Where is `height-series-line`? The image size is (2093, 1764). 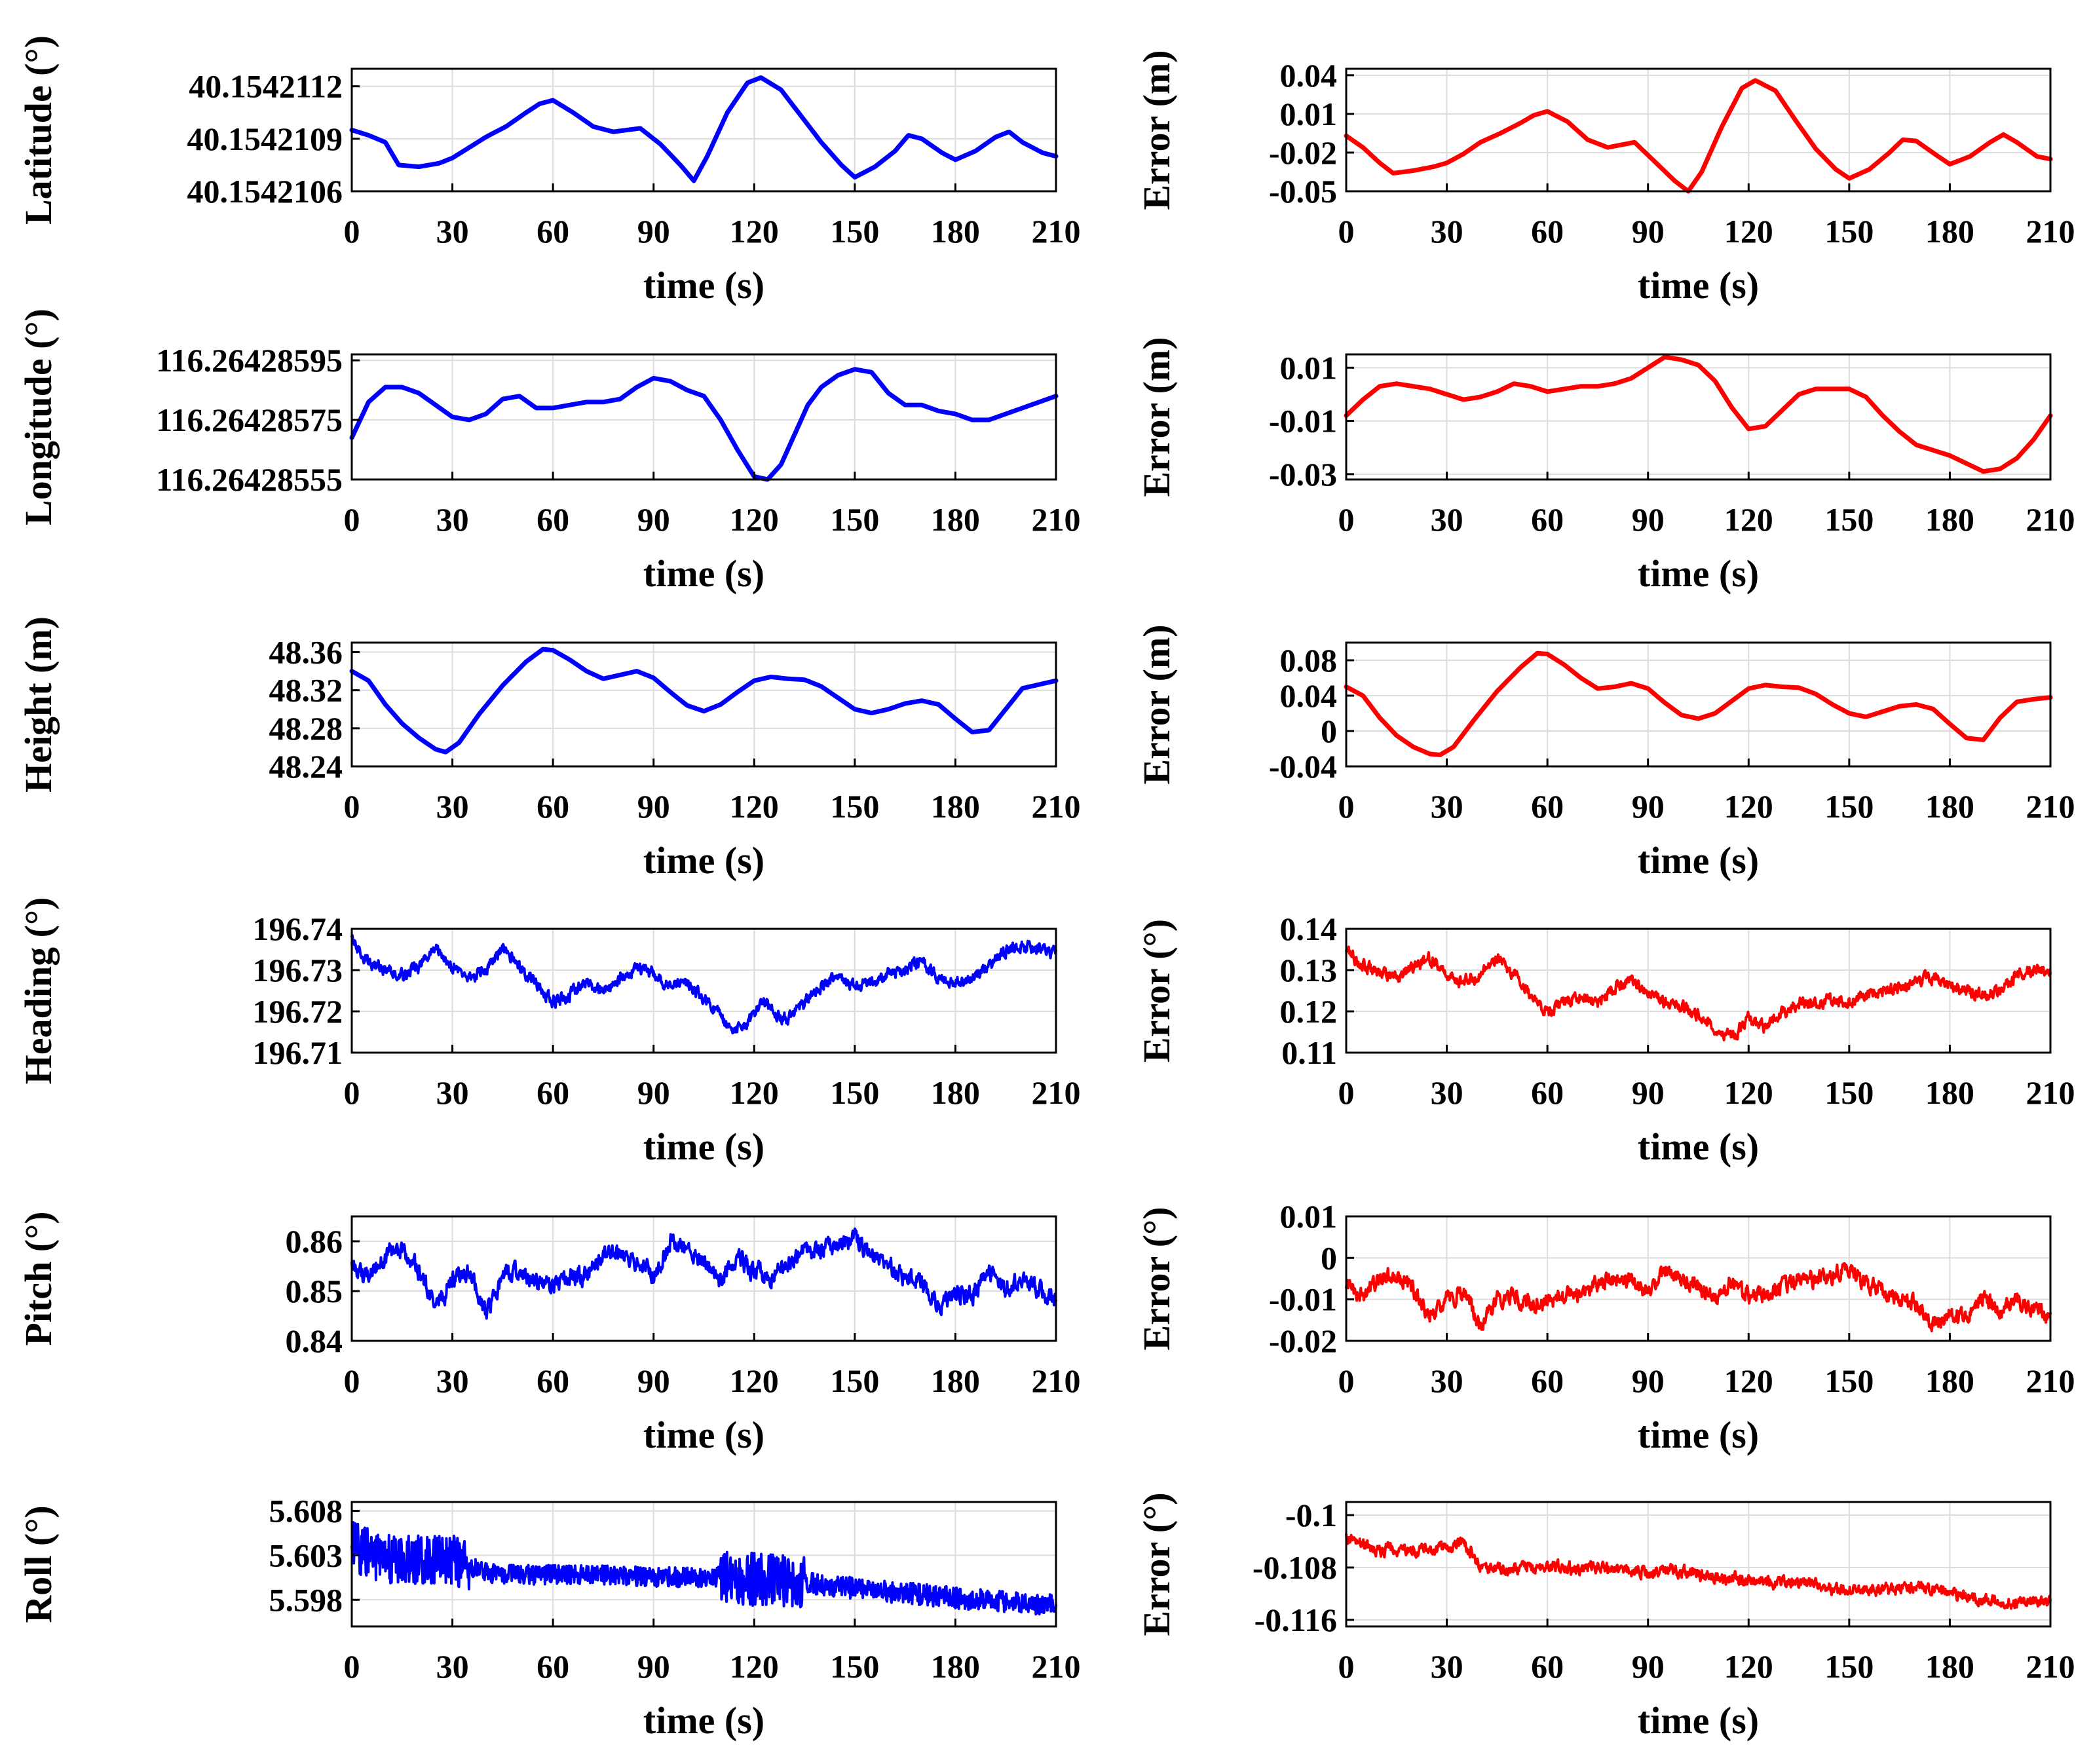 height-series-line is located at coordinates (704, 701).